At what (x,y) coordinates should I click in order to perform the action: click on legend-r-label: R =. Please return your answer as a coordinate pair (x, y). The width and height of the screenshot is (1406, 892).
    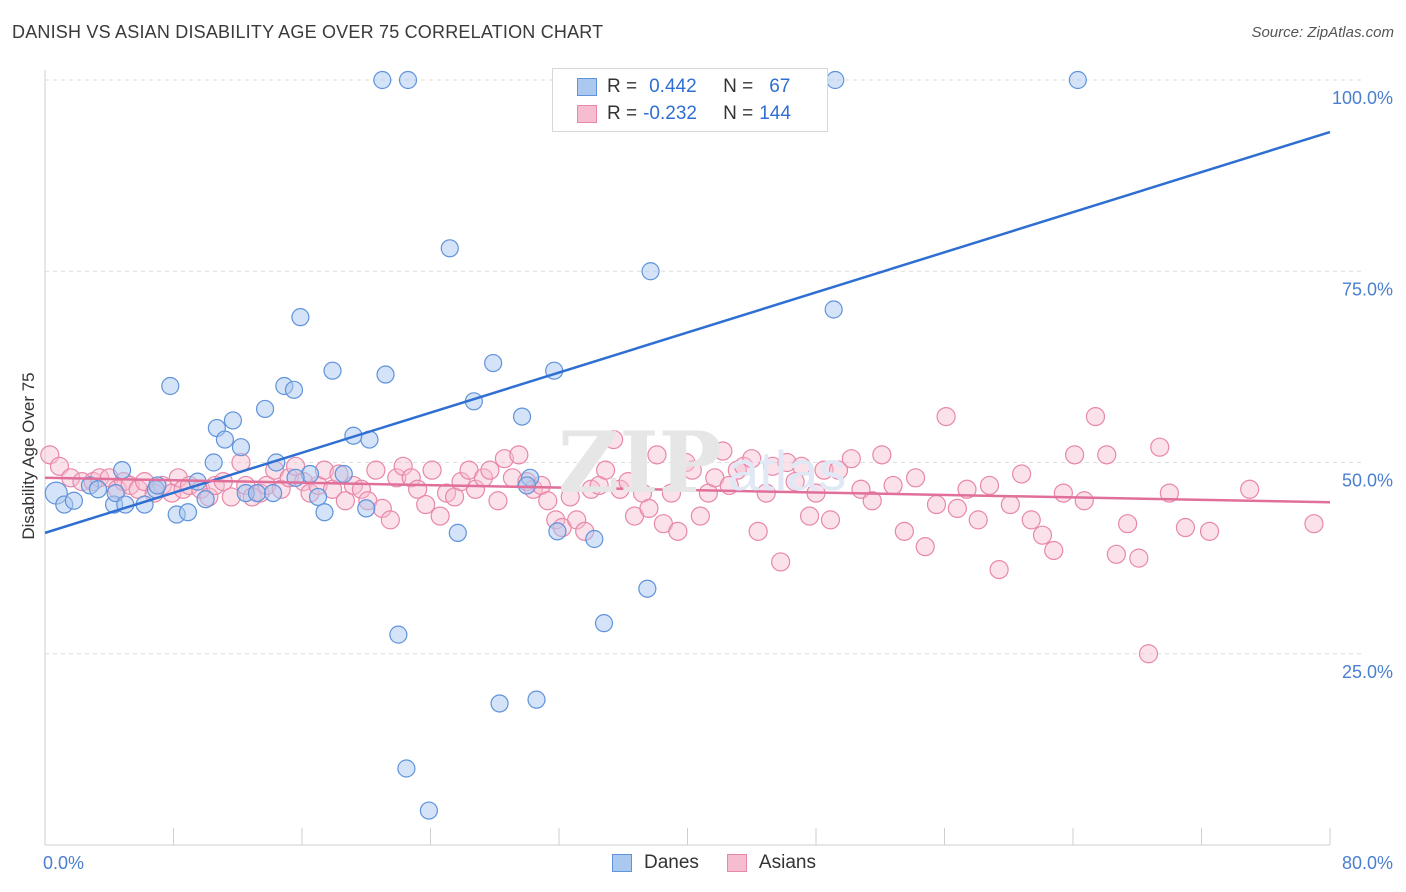
    Looking at the image, I should click on (622, 113).